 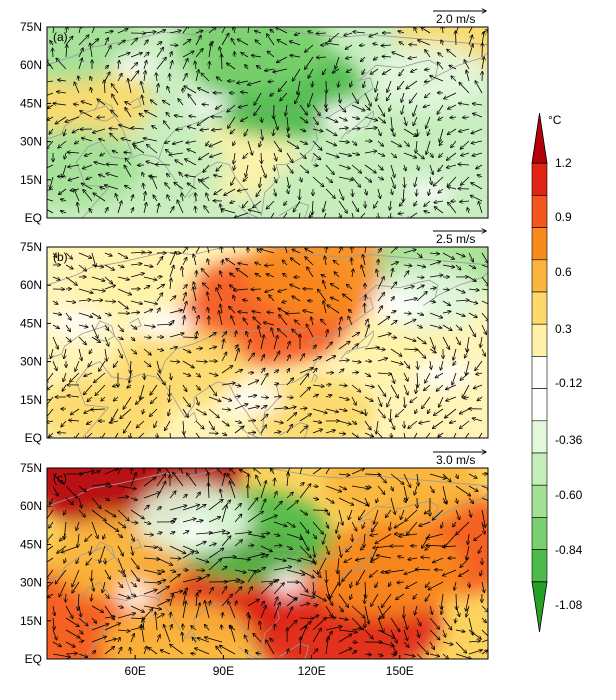 I want to click on panel-b-label: (b), so click(x=60, y=257).